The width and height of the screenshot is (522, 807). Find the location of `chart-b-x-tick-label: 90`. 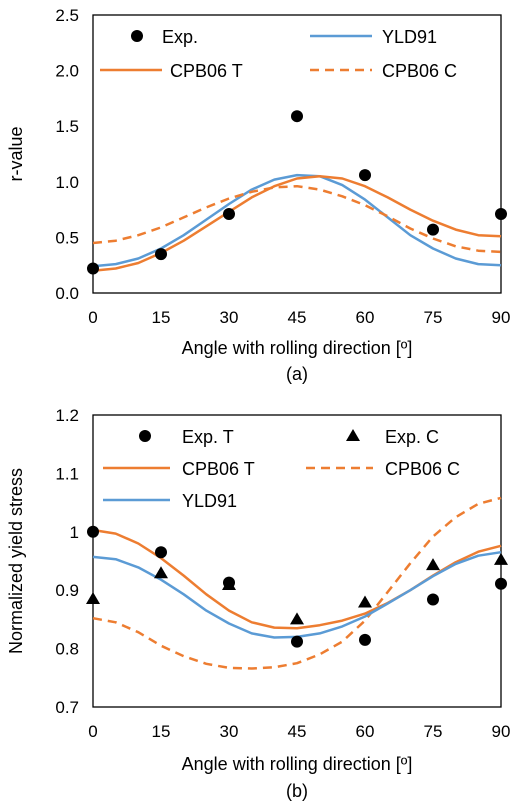

chart-b-x-tick-label: 90 is located at coordinates (501, 731).